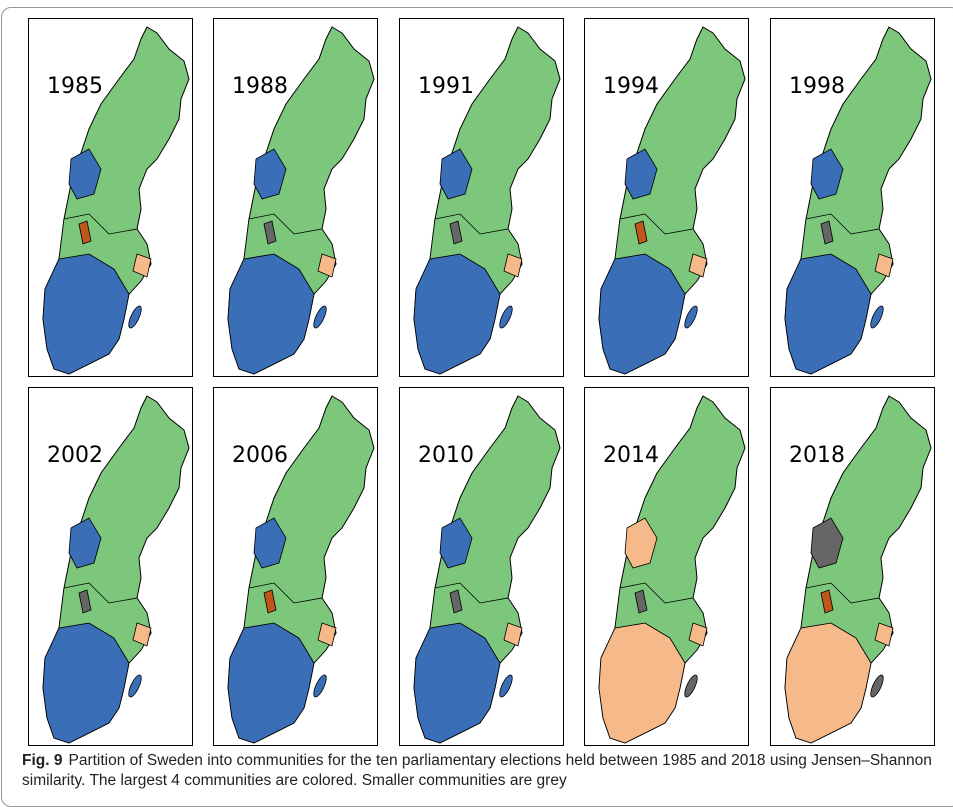  I want to click on year-label: 2010, so click(446, 455).